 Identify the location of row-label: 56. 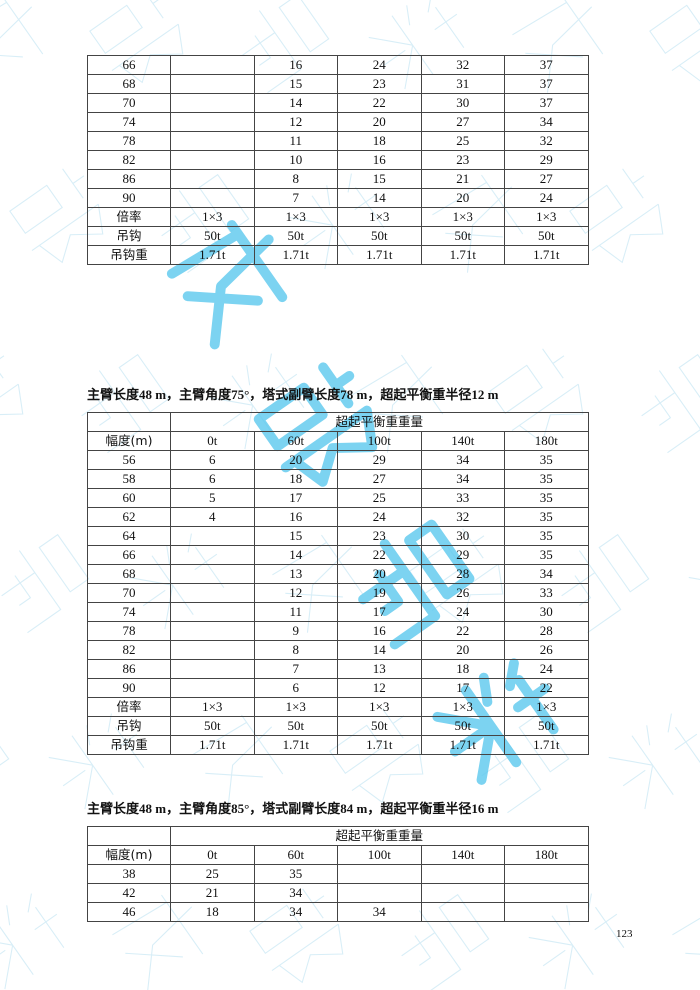
(129, 460).